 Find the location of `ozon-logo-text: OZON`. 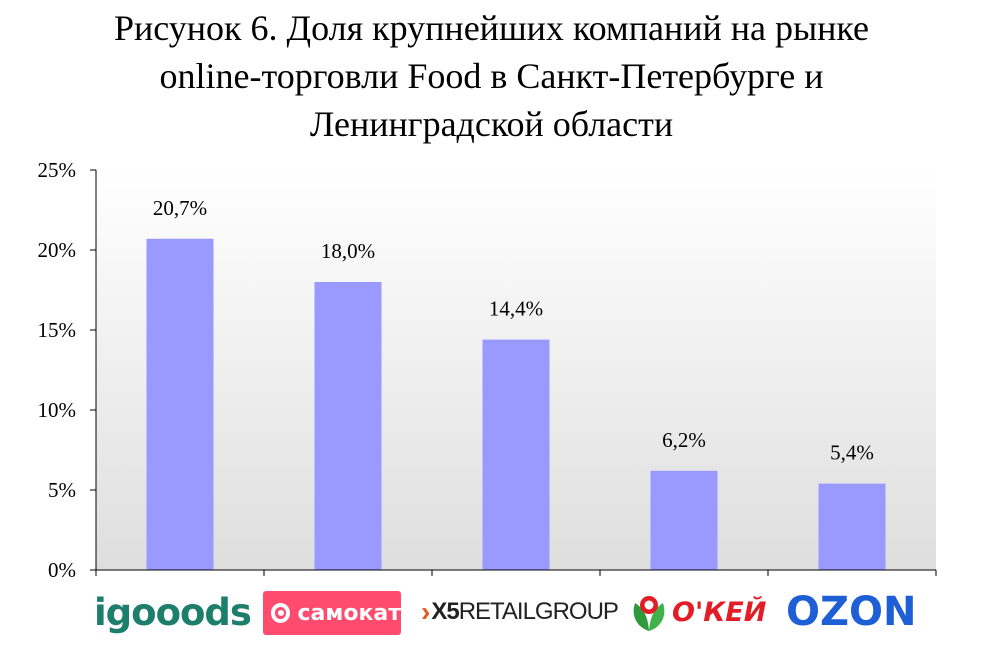

ozon-logo-text: OZON is located at coordinates (851, 612).